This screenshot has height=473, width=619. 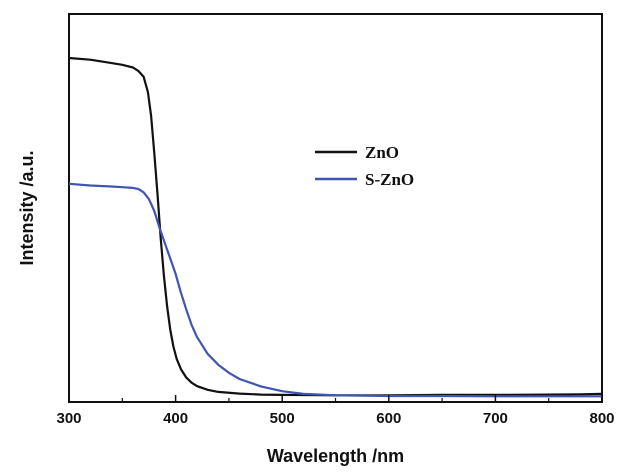 I want to click on x-tick-label: 300, so click(x=68, y=418).